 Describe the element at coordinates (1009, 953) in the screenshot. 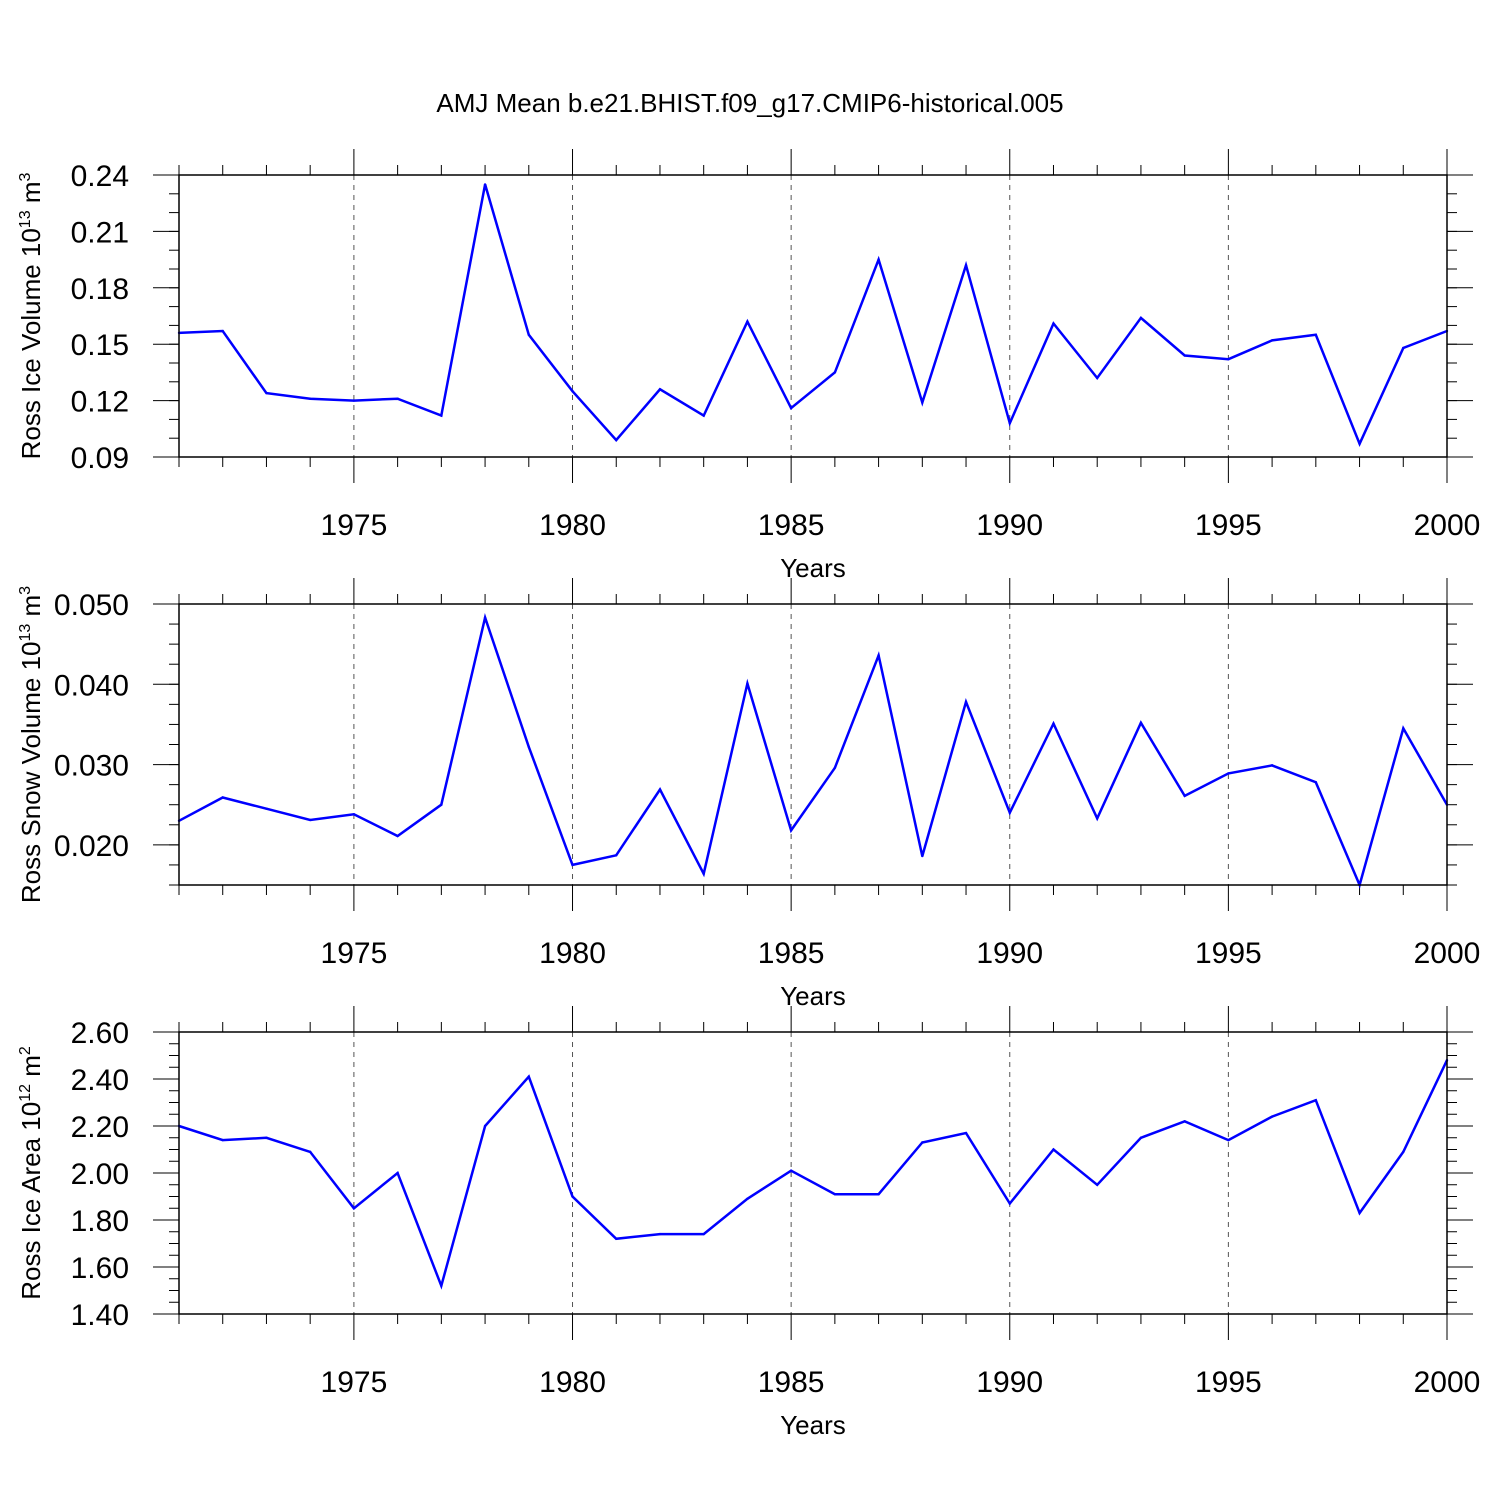

I see `x-tick-label: 1990` at that location.